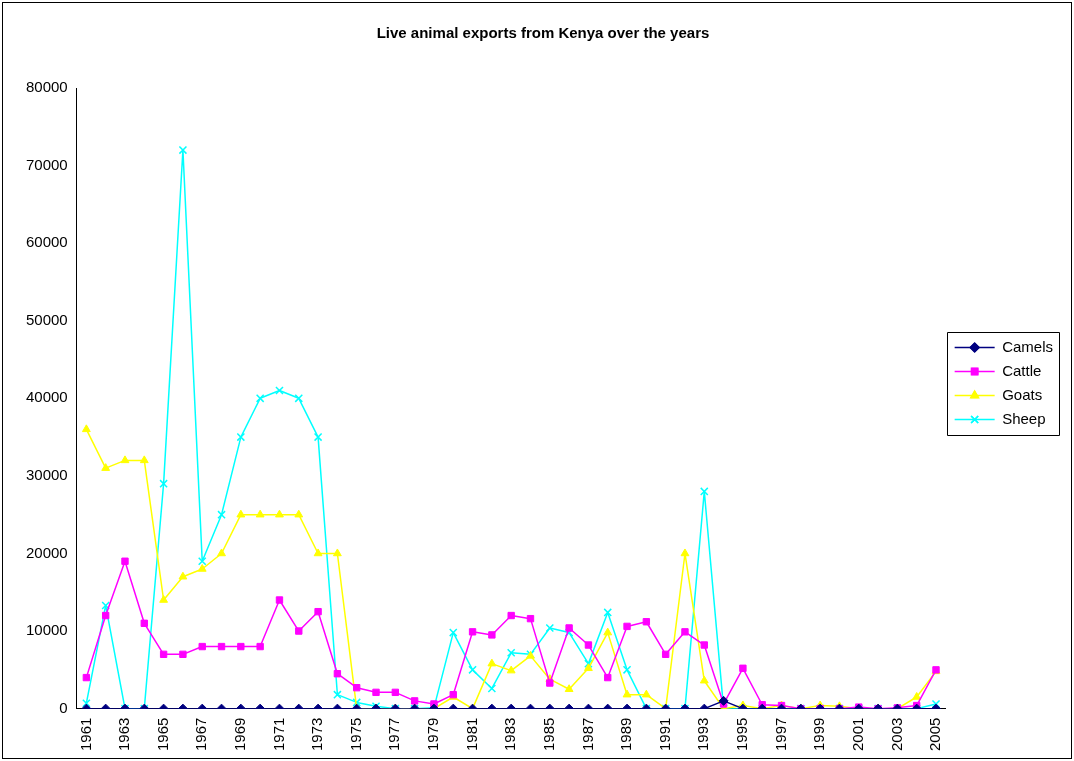  I want to click on x-tick-label: 1991, so click(664, 734).